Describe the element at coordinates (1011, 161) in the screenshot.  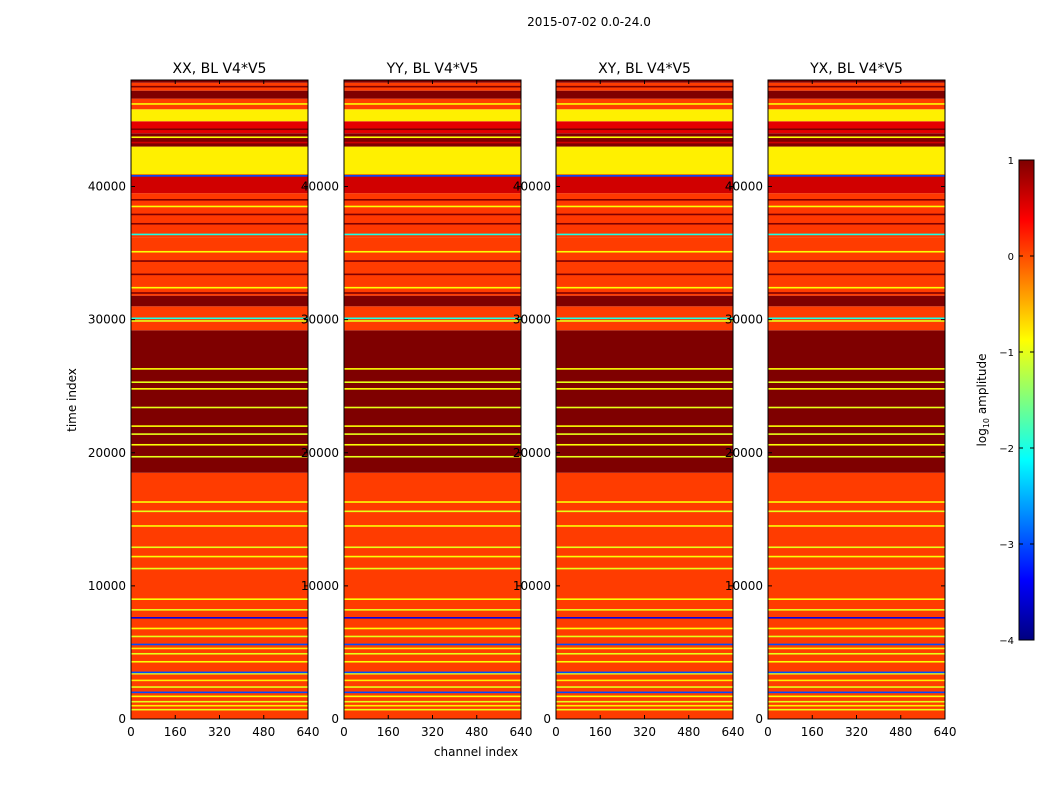
I see `colorbar-tick-label: 1` at that location.